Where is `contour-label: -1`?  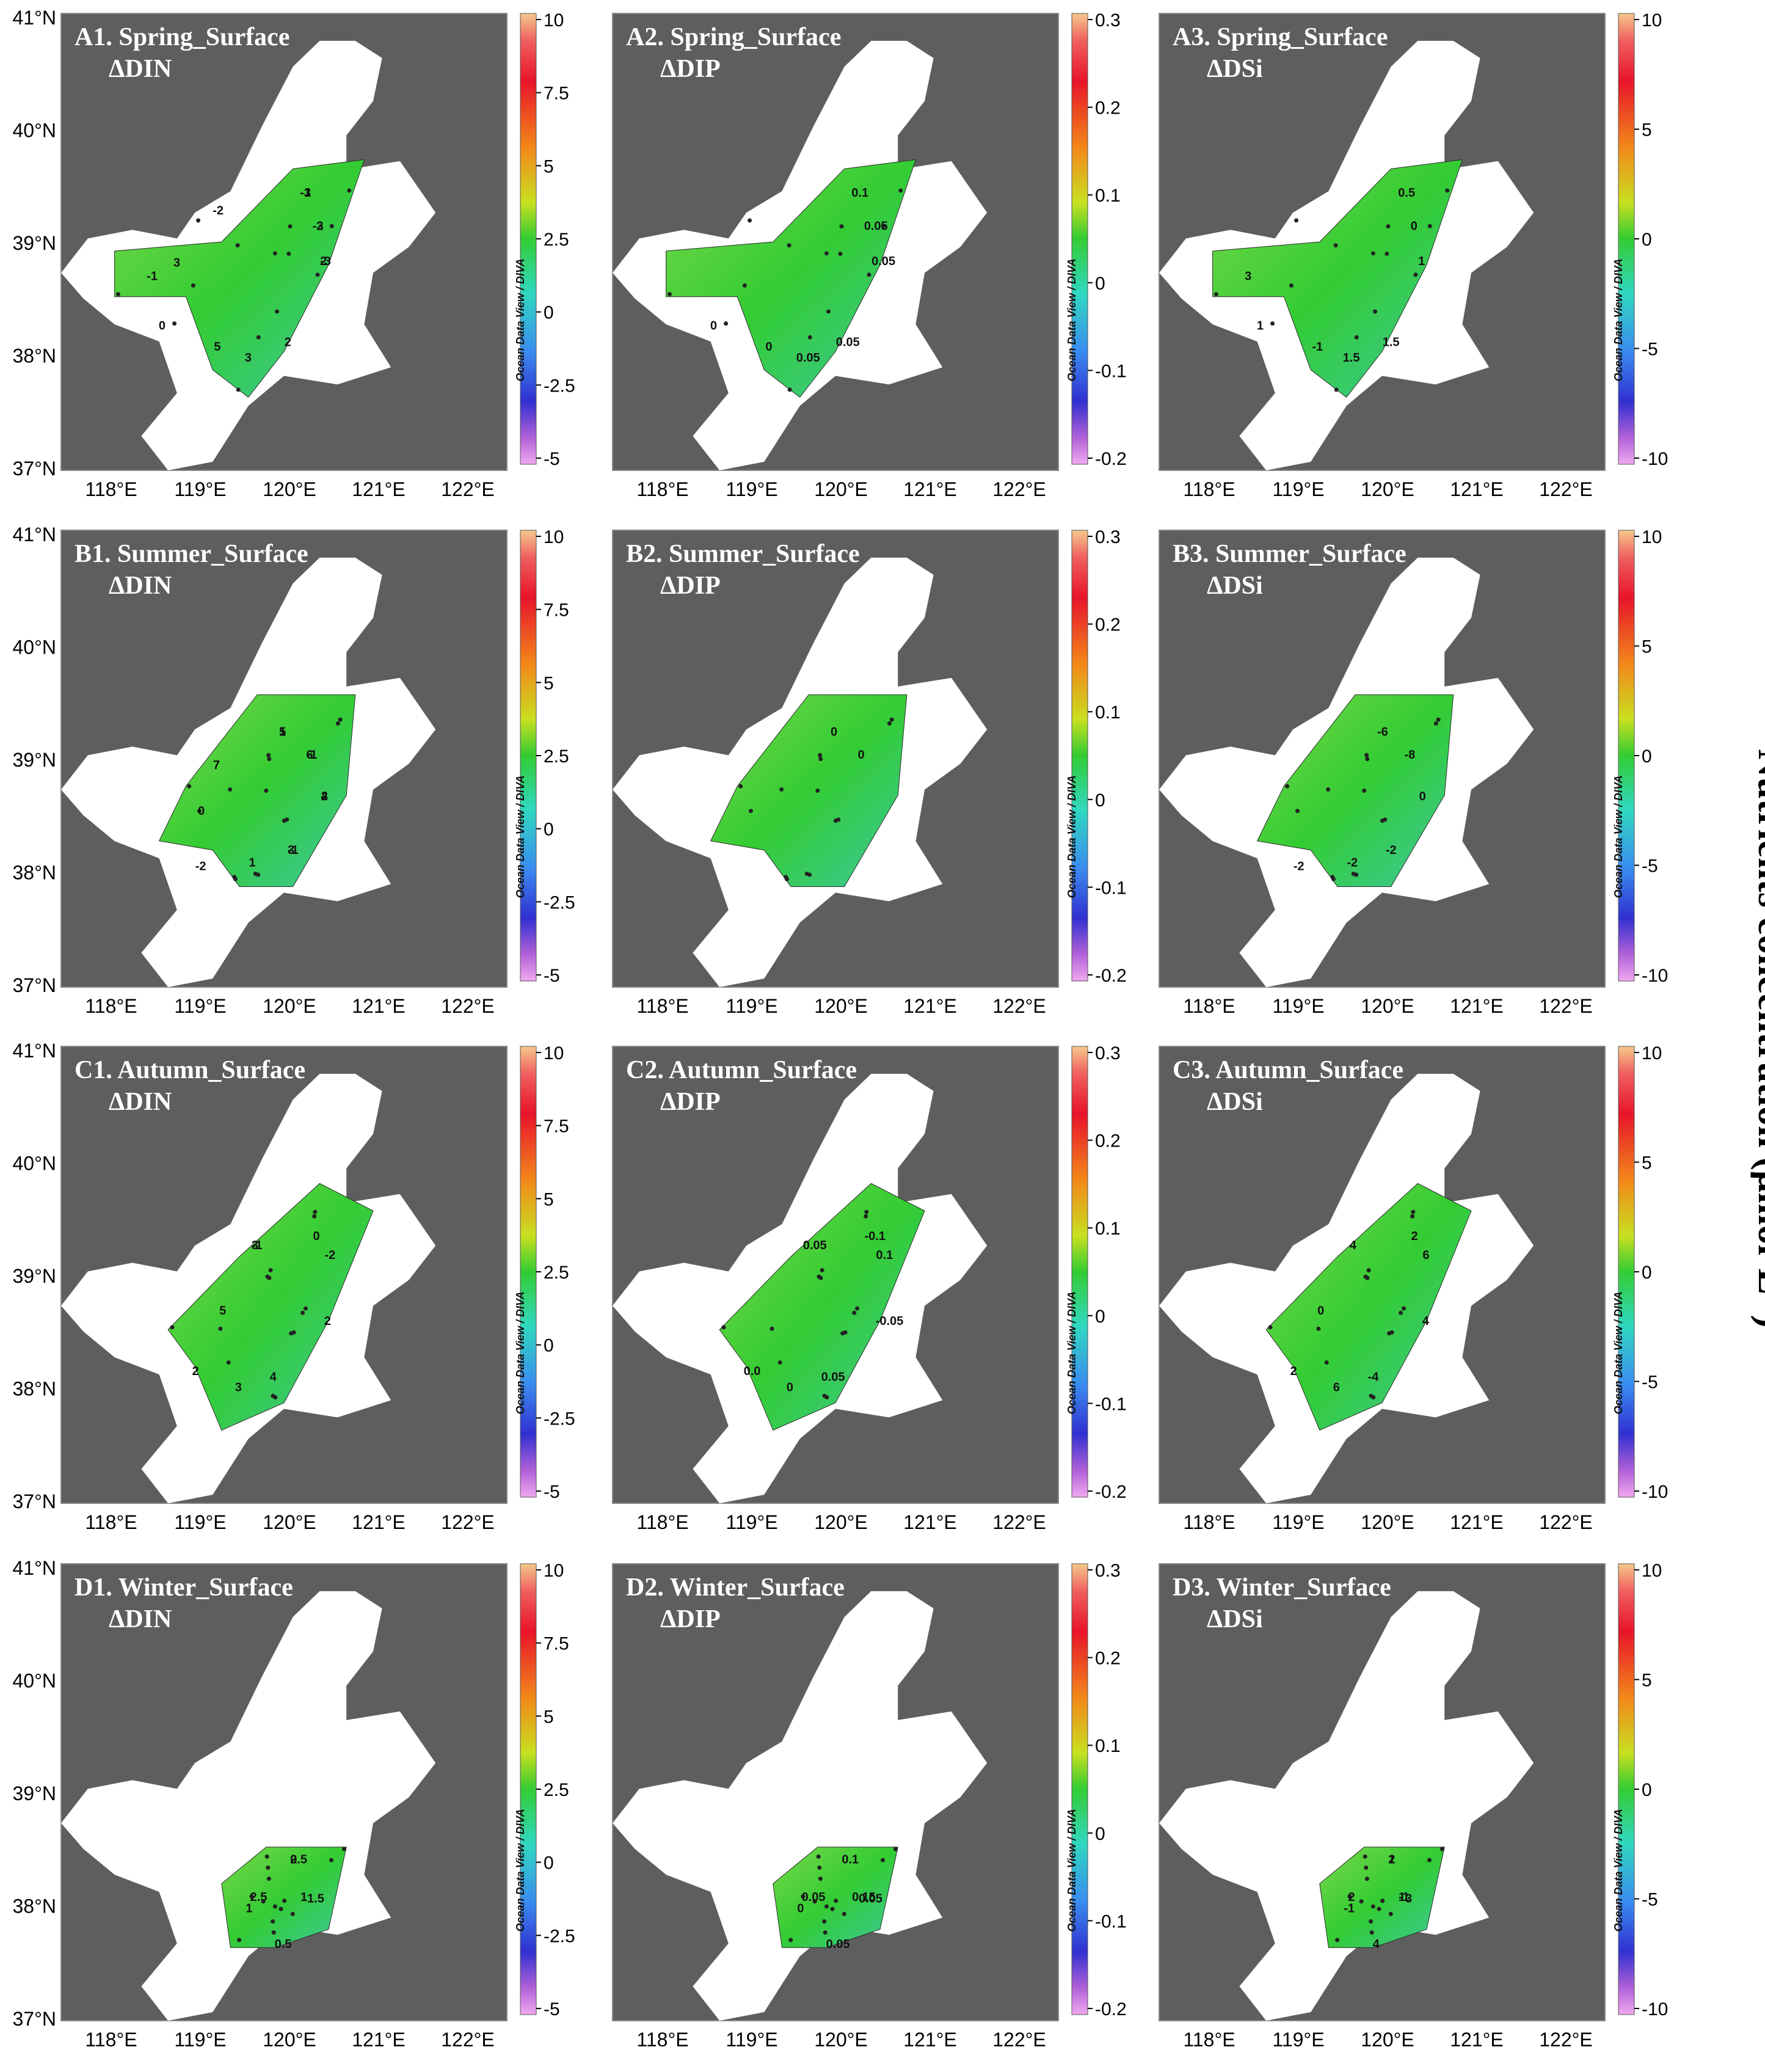 contour-label: -1 is located at coordinates (1349, 1909).